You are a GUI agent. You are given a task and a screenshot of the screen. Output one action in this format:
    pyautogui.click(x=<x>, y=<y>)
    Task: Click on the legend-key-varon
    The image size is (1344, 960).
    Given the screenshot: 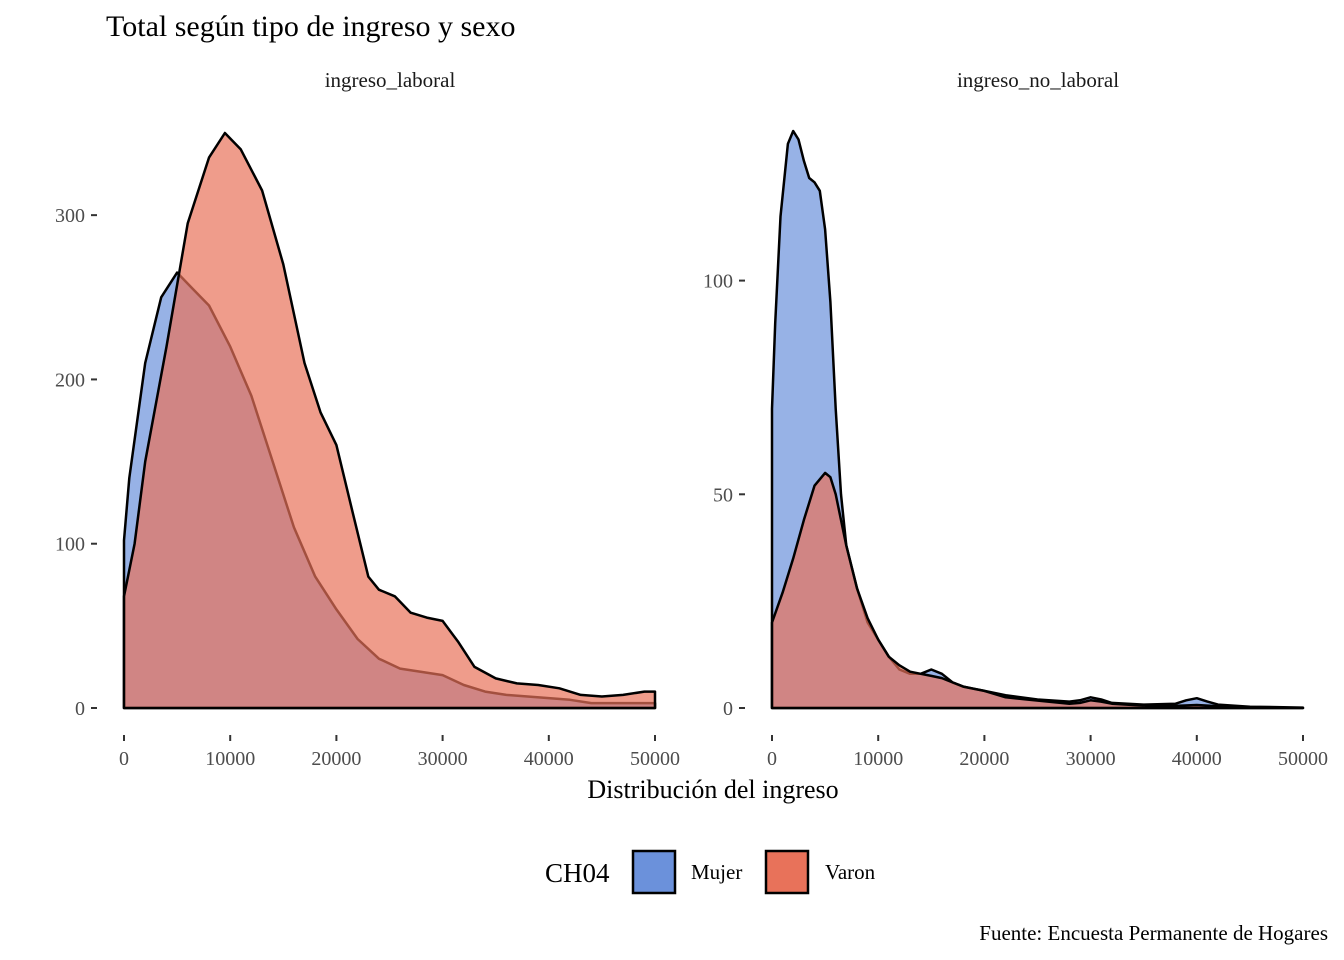 What is the action you would take?
    pyautogui.click(x=787, y=872)
    